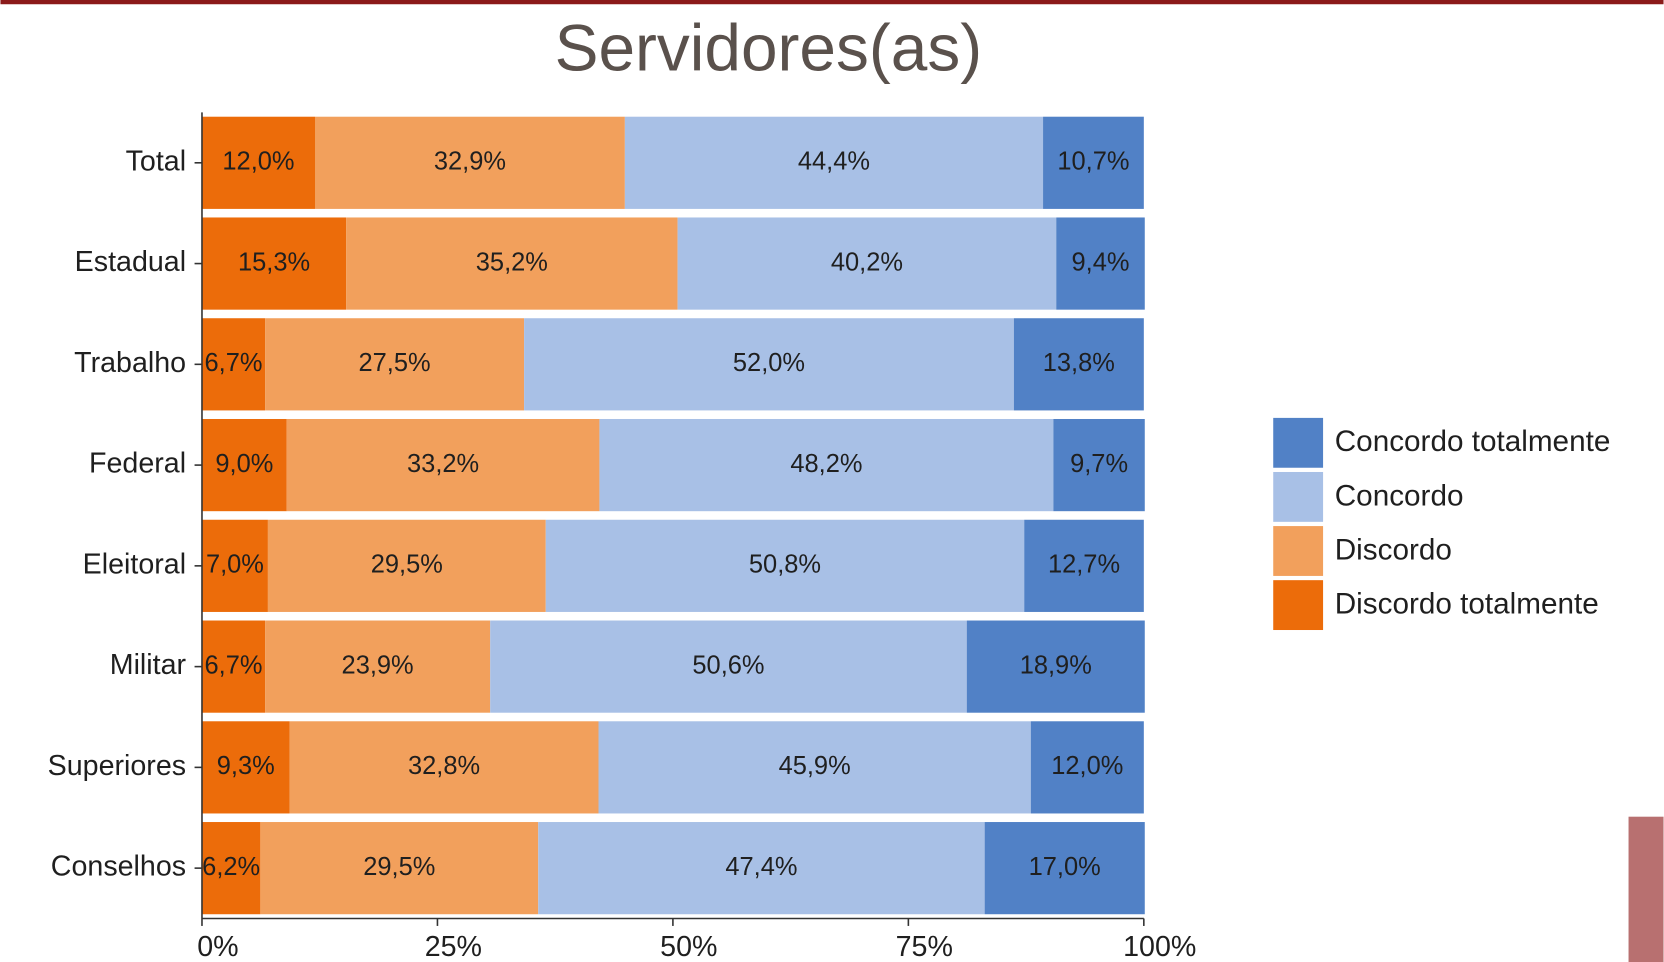 This screenshot has width=1664, height=962. I want to click on value-label: 33,2%, so click(443, 464).